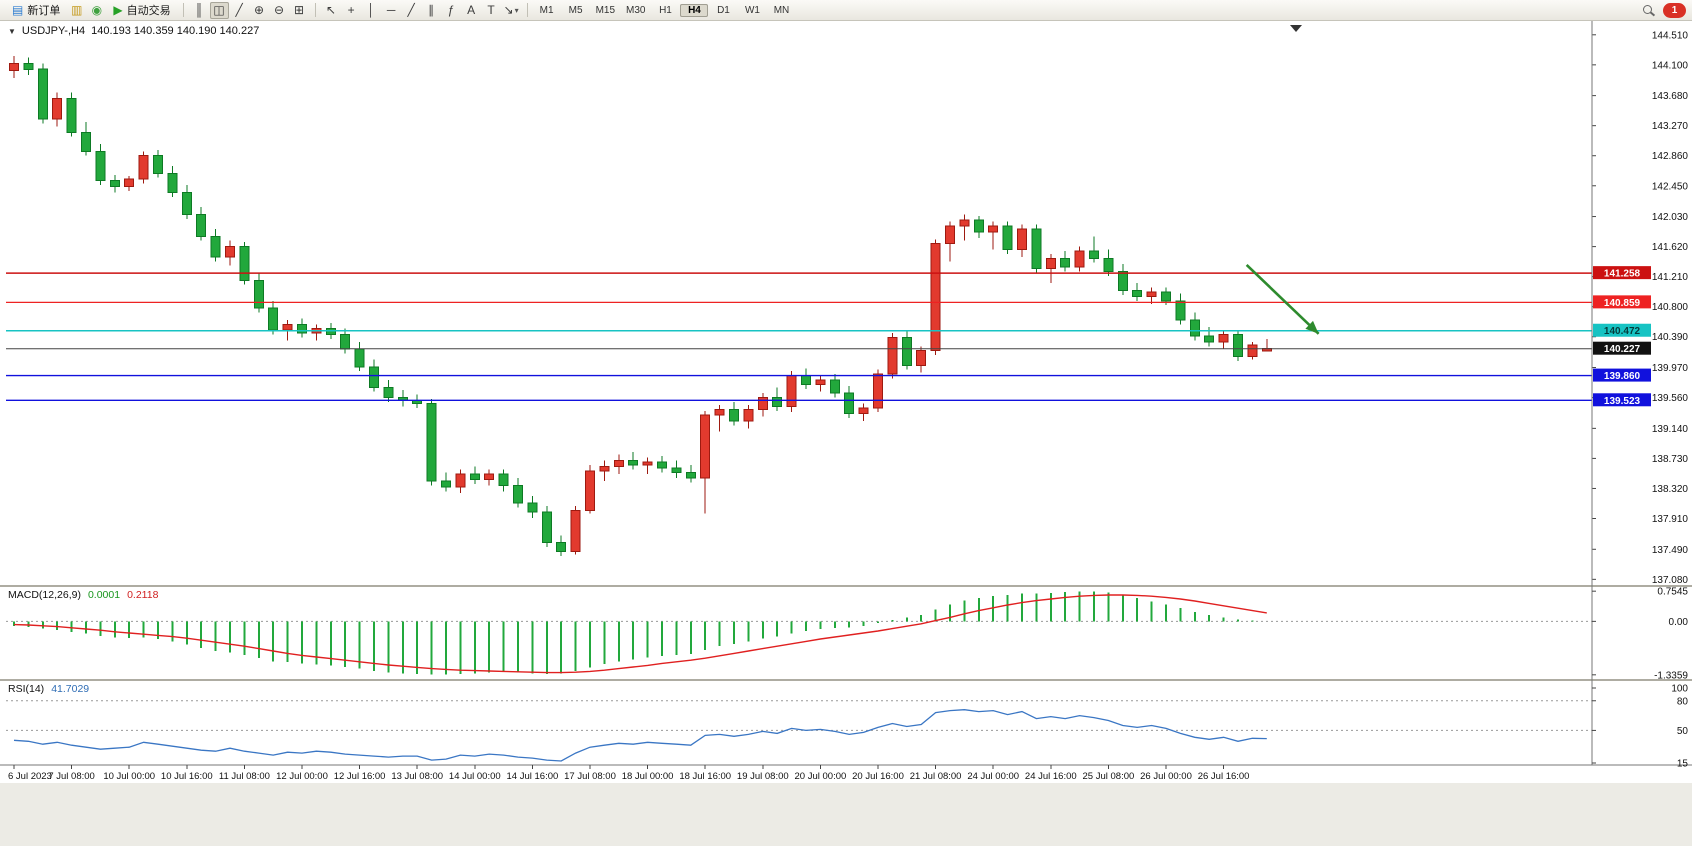 This screenshot has height=846, width=1692. Describe the element at coordinates (533, 776) in the screenshot. I see `svg-text: 14 Jul 16:00` at that location.